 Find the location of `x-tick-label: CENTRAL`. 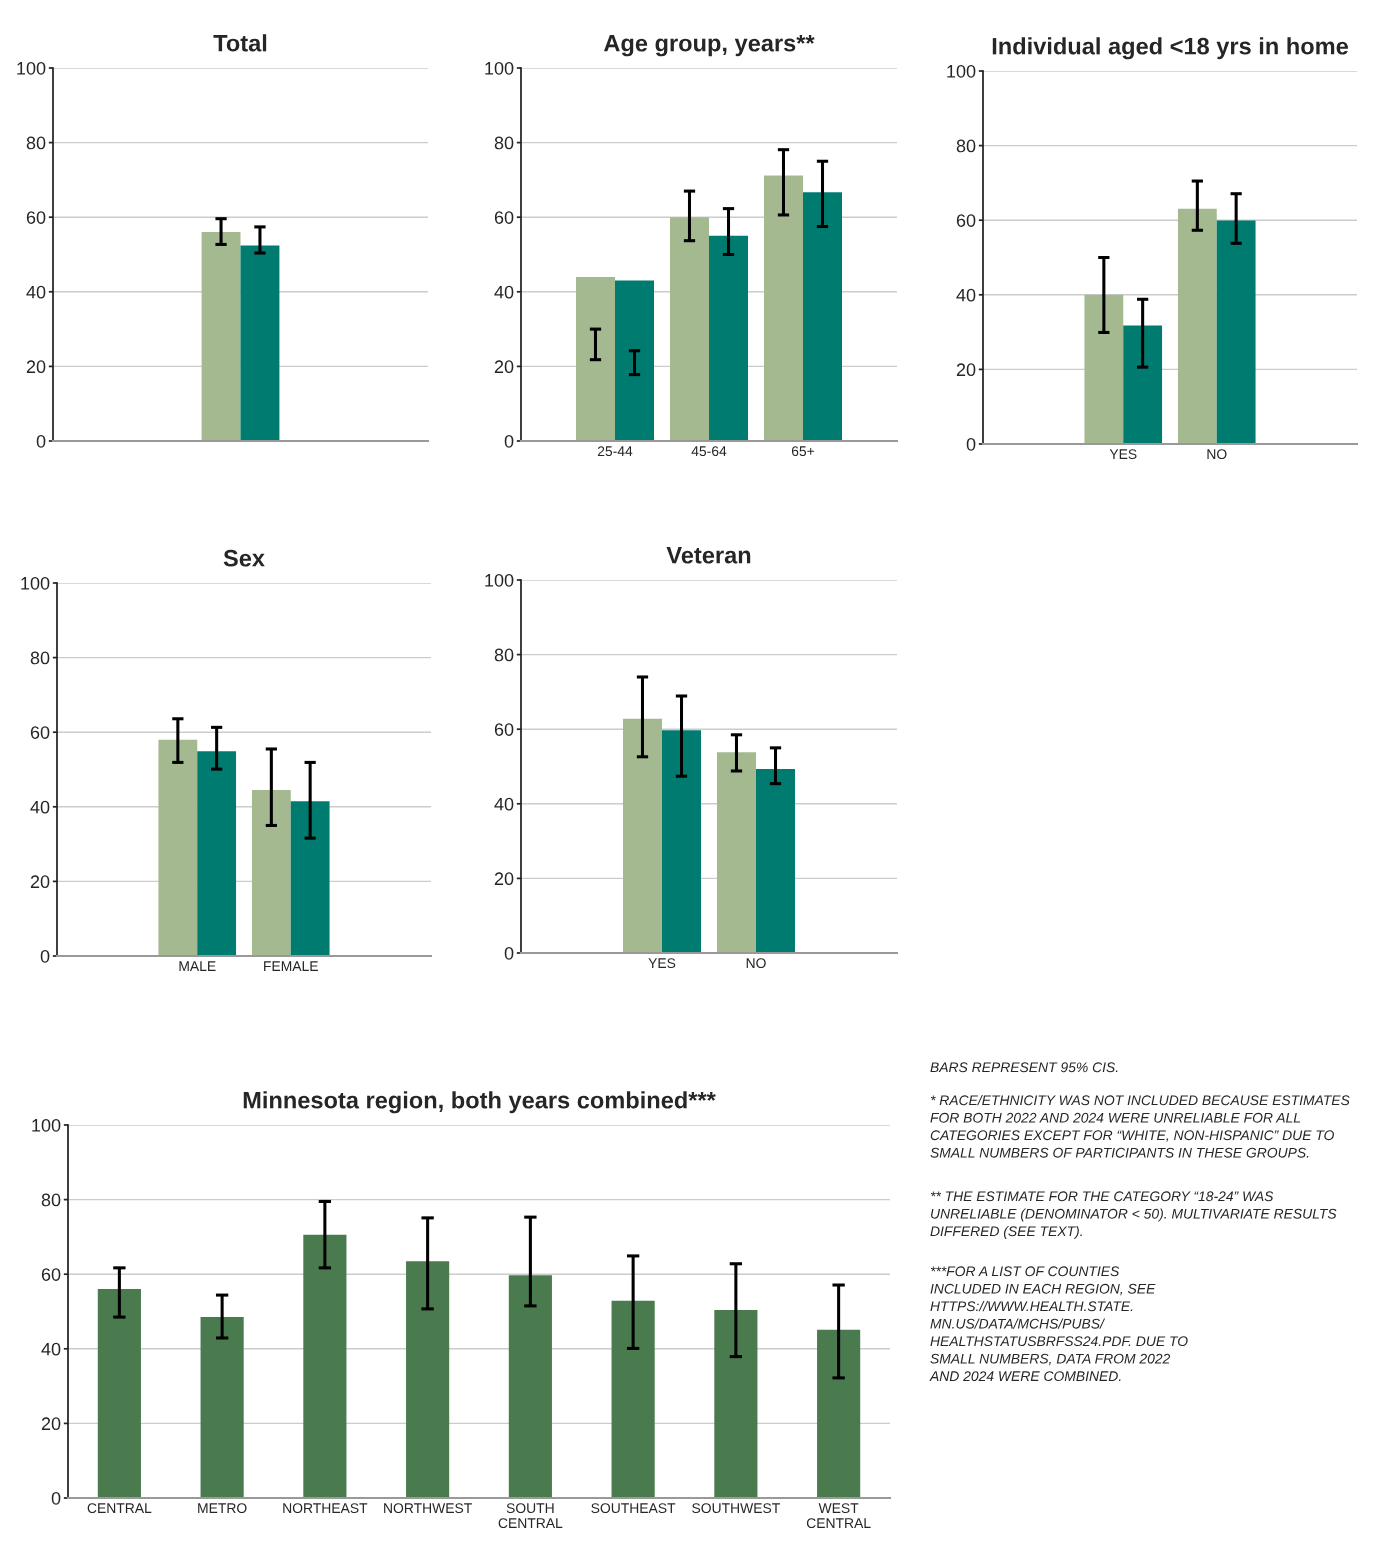

x-tick-label: CENTRAL is located at coordinates (119, 1508).